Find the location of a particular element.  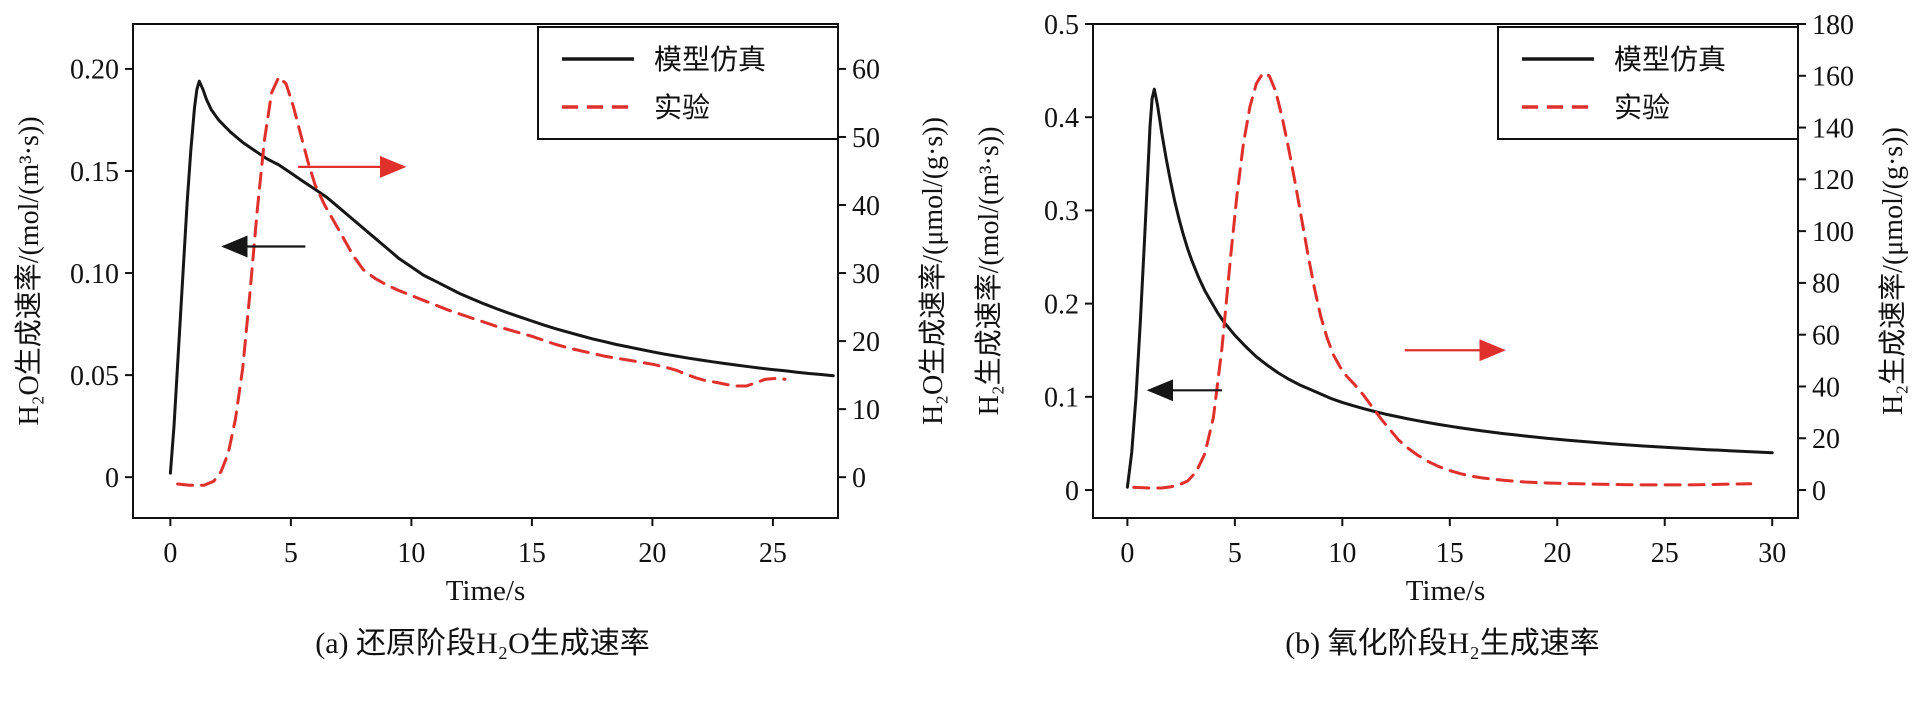

y-left-tick-label: 0.2 is located at coordinates (1061, 304).